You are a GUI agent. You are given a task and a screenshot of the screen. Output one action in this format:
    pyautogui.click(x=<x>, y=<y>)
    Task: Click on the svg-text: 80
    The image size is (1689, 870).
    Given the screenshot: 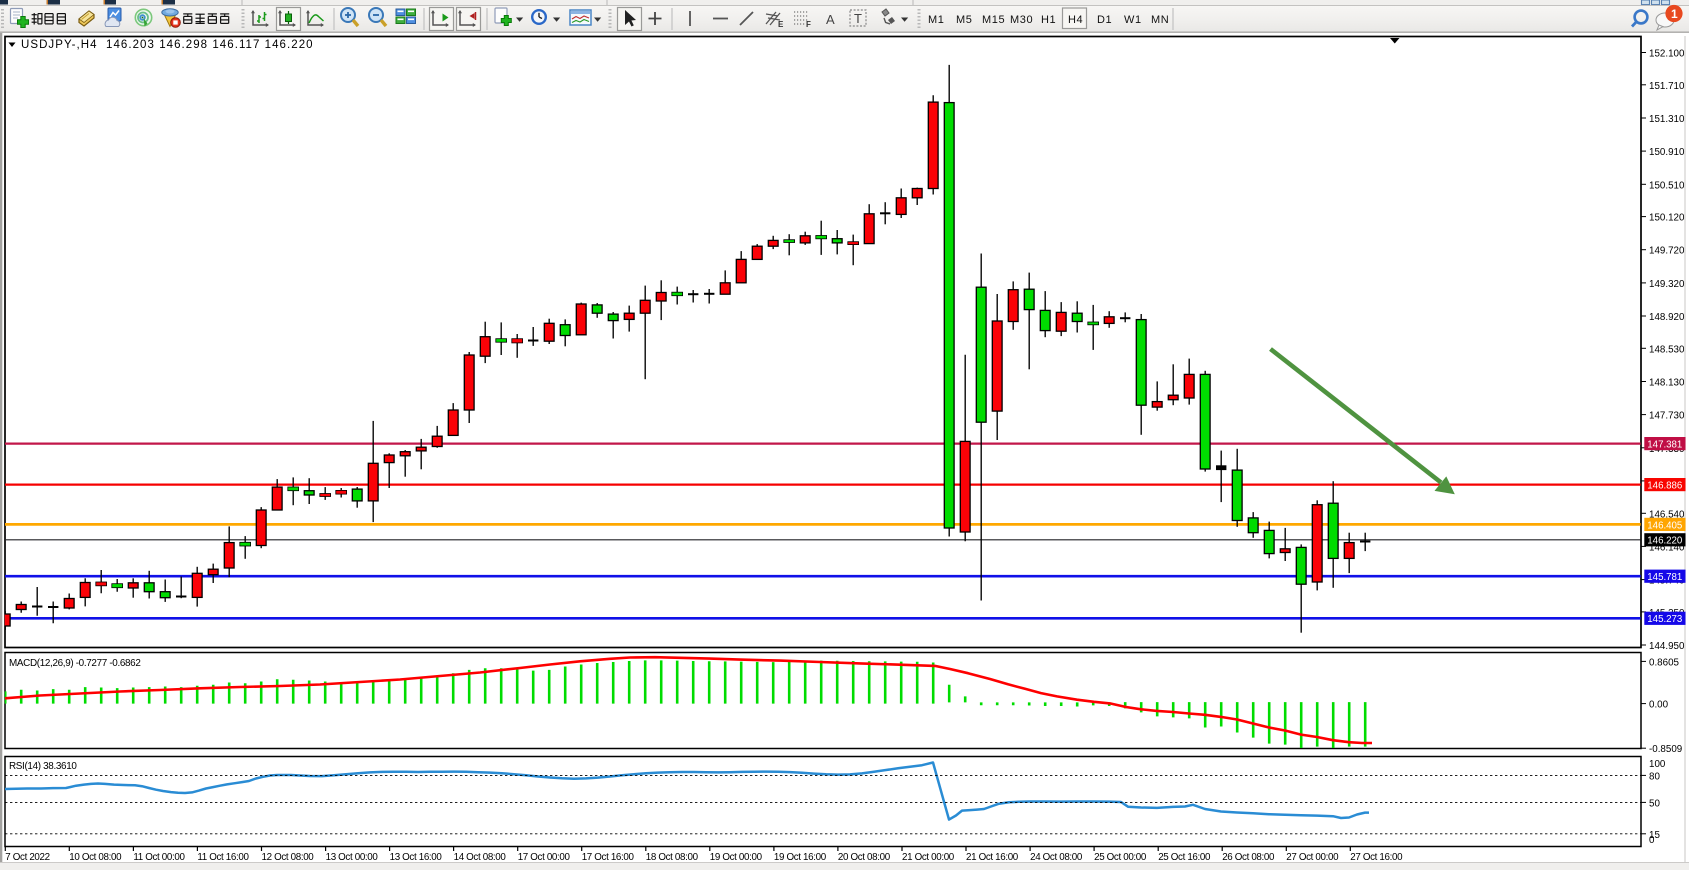 What is the action you would take?
    pyautogui.click(x=1654, y=776)
    